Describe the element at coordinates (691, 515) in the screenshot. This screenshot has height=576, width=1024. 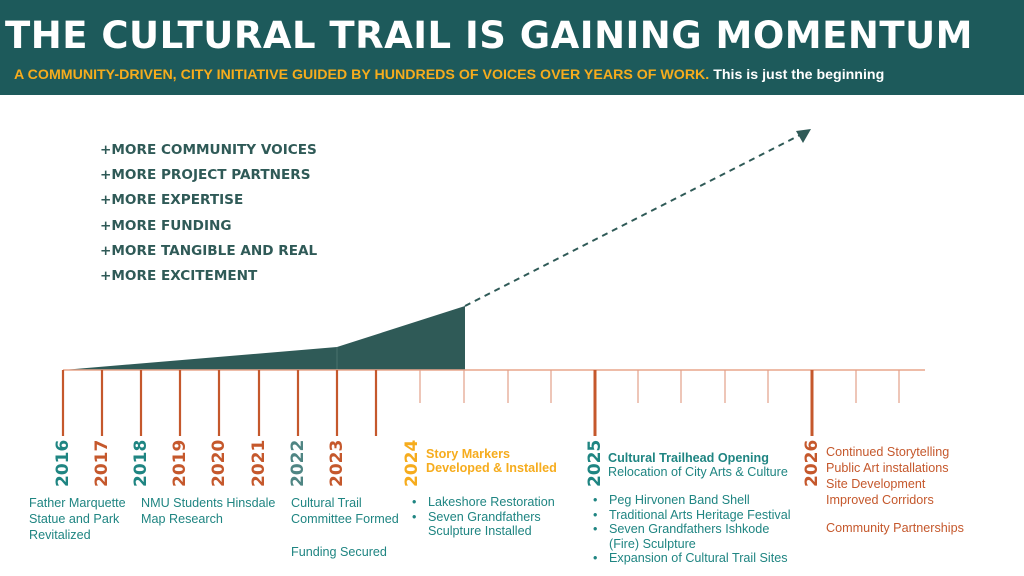
I see `list-item: Traditional Arts Heritage Festival` at that location.